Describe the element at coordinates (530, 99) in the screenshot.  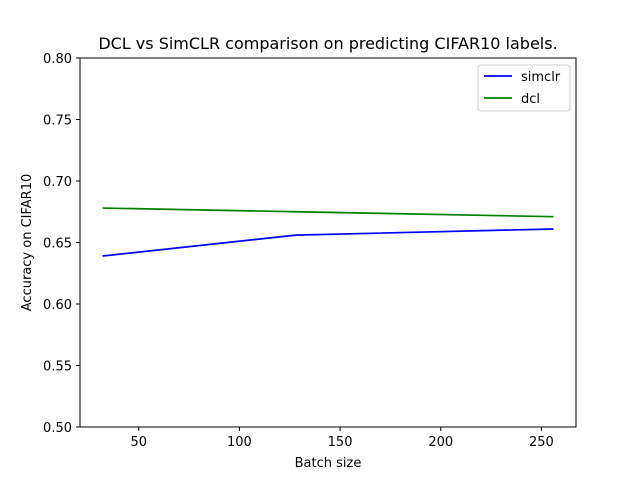
I see `legend-label-dcl: dcl` at that location.